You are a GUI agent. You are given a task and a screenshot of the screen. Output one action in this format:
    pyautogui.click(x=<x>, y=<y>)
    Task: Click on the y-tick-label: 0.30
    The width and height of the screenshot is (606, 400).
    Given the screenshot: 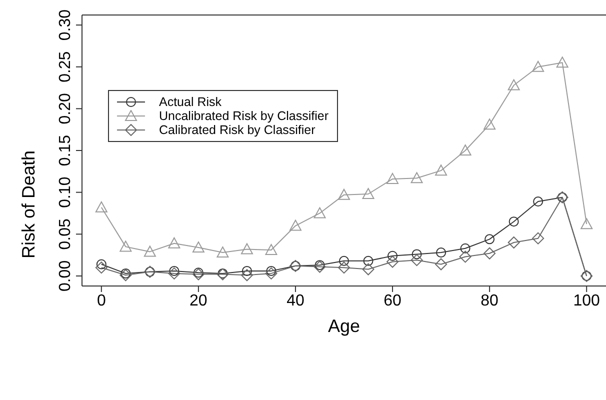 What is the action you would take?
    pyautogui.click(x=65, y=25)
    